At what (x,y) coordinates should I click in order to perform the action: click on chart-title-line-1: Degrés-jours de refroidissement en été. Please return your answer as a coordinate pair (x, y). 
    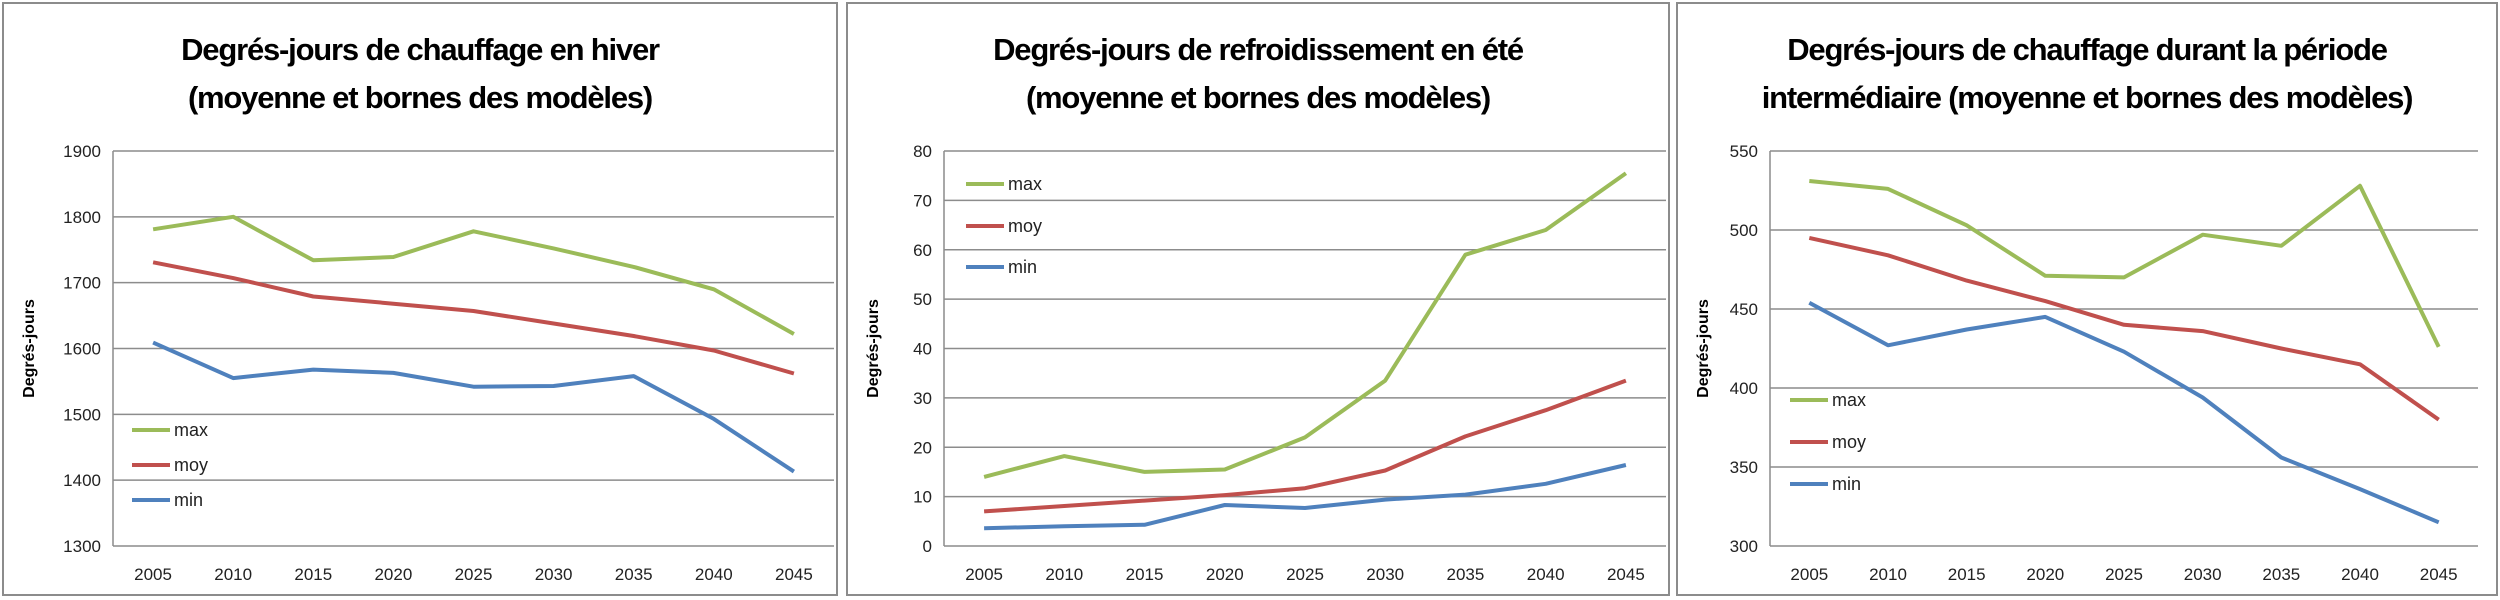
    Looking at the image, I should click on (1258, 49).